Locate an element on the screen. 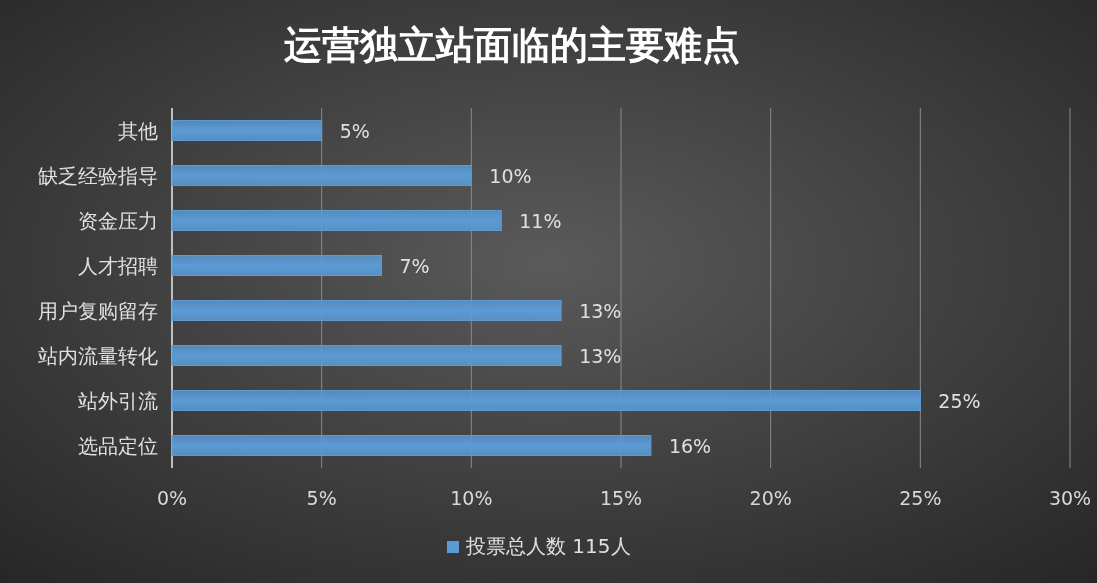 The height and width of the screenshot is (583, 1097). y-tick-label: 站内流量转化 is located at coordinates (98, 355).